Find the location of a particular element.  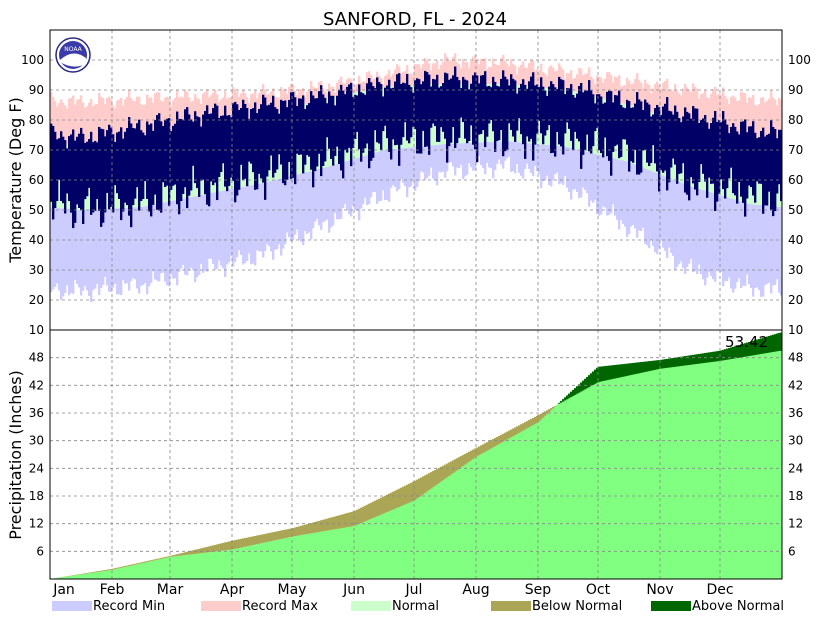

temperature-tick-right: 40 is located at coordinates (795, 240).